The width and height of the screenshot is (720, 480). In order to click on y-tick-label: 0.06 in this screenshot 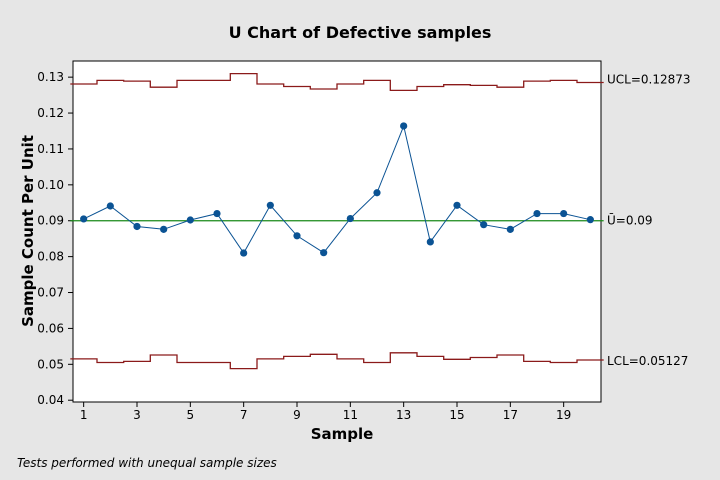, I will do `click(50, 328)`.